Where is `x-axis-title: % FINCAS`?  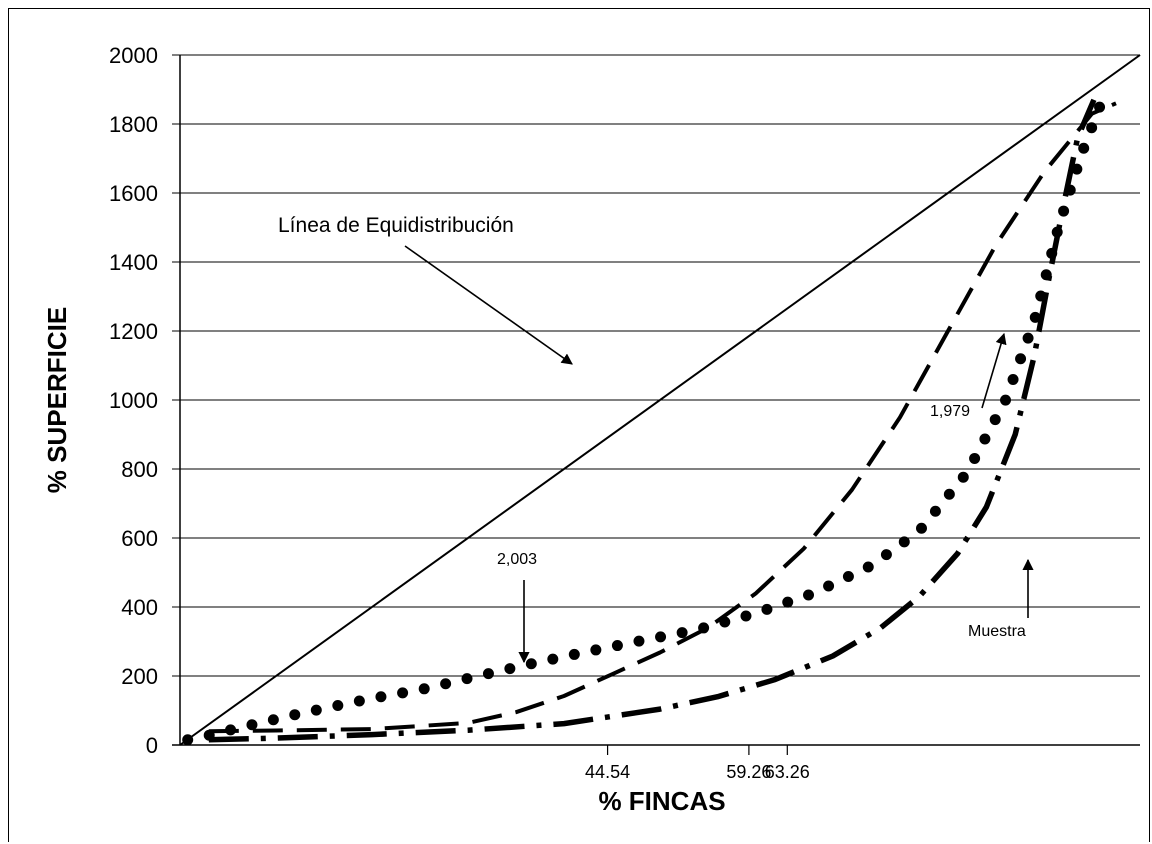
x-axis-title: % FINCAS is located at coordinates (661, 801).